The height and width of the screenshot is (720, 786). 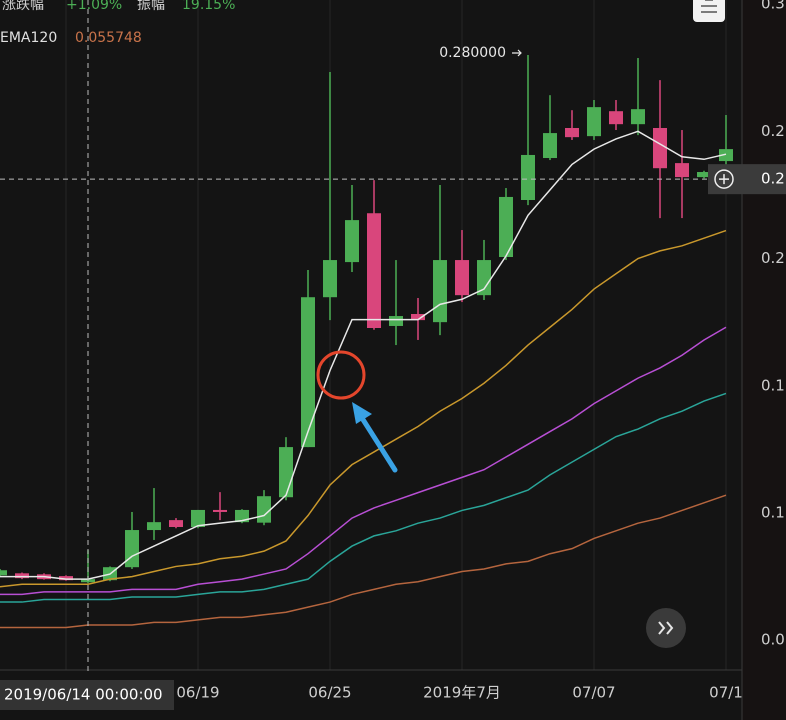 I want to click on x-tick-label: 2019年7月, so click(x=462, y=693).